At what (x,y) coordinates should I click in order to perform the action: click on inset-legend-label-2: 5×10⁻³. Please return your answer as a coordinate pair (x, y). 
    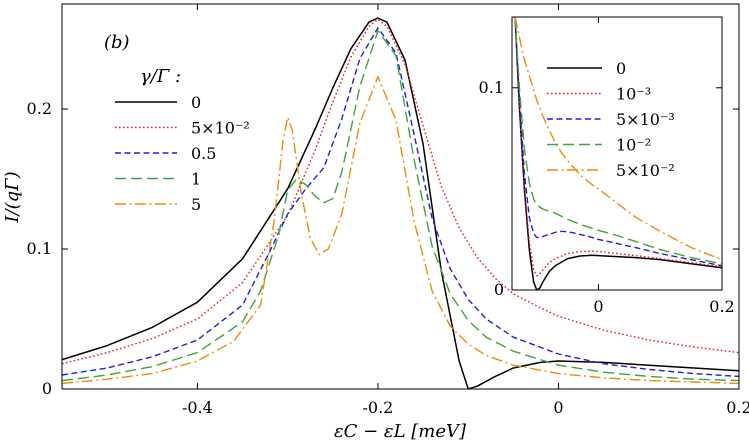
    Looking at the image, I should click on (645, 119).